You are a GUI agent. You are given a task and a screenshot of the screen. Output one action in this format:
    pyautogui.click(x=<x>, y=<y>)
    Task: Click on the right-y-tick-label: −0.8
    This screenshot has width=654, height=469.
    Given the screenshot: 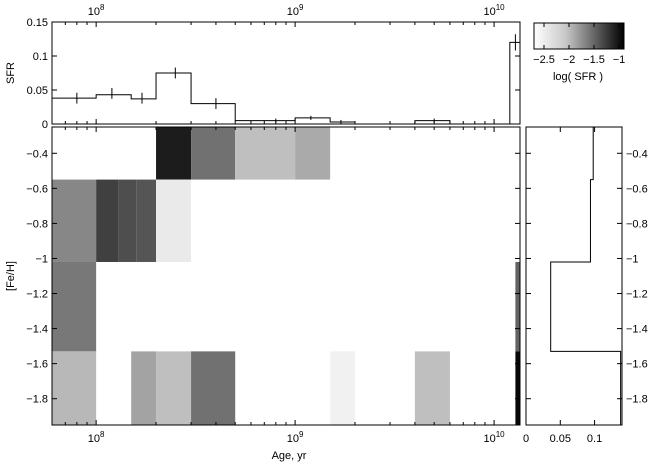 What is the action you would take?
    pyautogui.click(x=637, y=224)
    